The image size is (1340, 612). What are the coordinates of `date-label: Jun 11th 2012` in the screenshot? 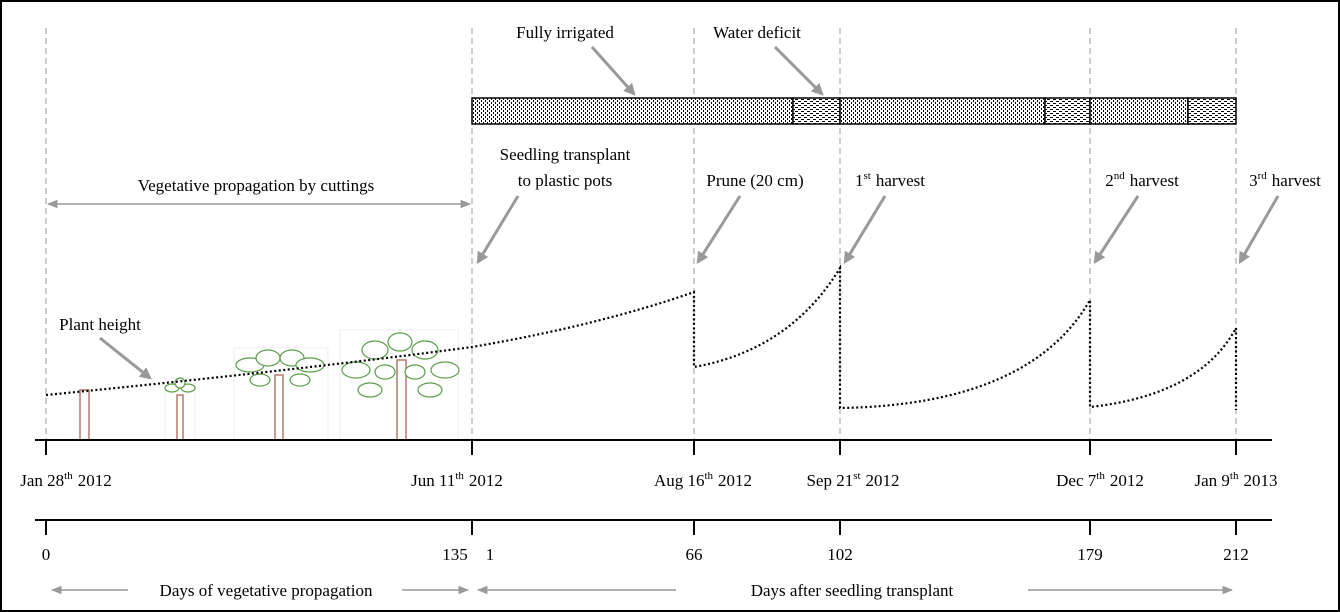 It's located at (457, 480).